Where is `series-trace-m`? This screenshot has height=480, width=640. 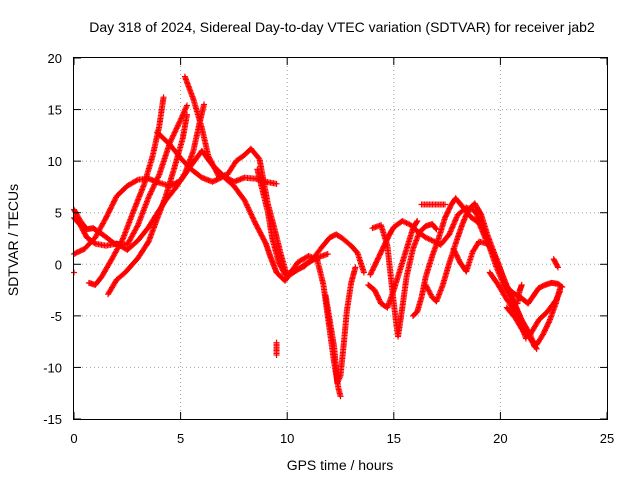
series-trace-m is located at coordinates (449, 257).